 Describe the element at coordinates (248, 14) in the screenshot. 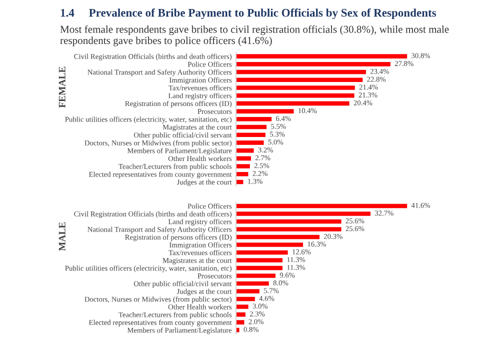

I see `chart-title: 1.4 Prevalence of Bribe Payment to Public Officials by Sex of Respondents` at that location.